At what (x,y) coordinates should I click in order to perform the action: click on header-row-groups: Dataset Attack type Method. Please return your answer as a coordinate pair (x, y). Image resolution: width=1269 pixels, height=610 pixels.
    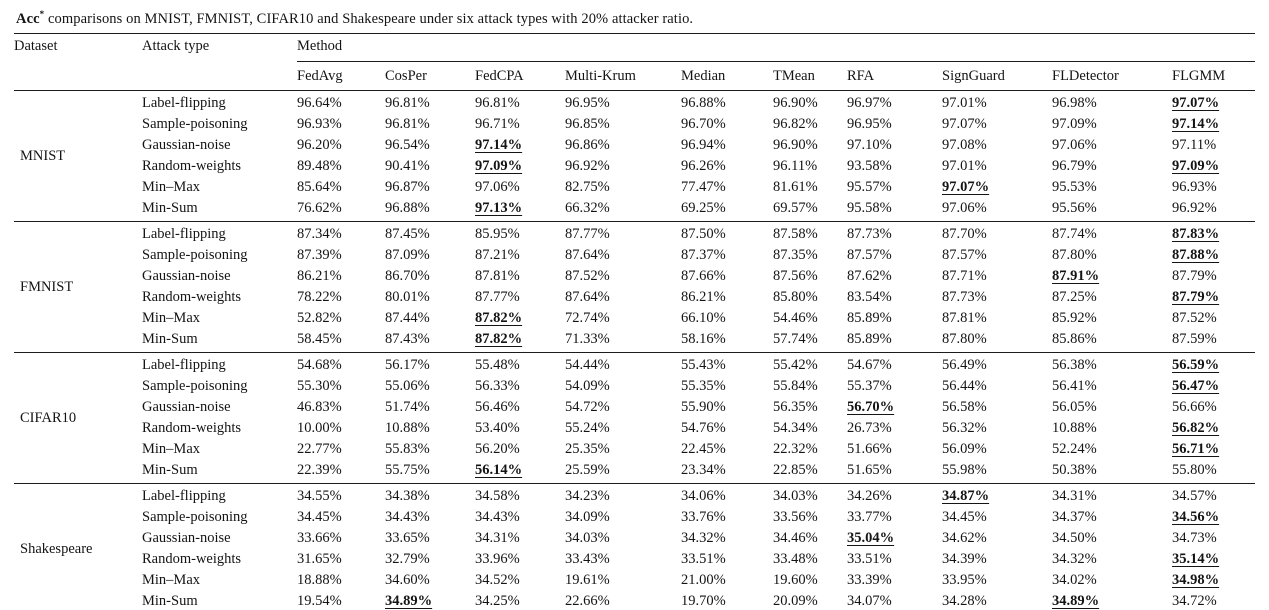
    Looking at the image, I should click on (634, 47).